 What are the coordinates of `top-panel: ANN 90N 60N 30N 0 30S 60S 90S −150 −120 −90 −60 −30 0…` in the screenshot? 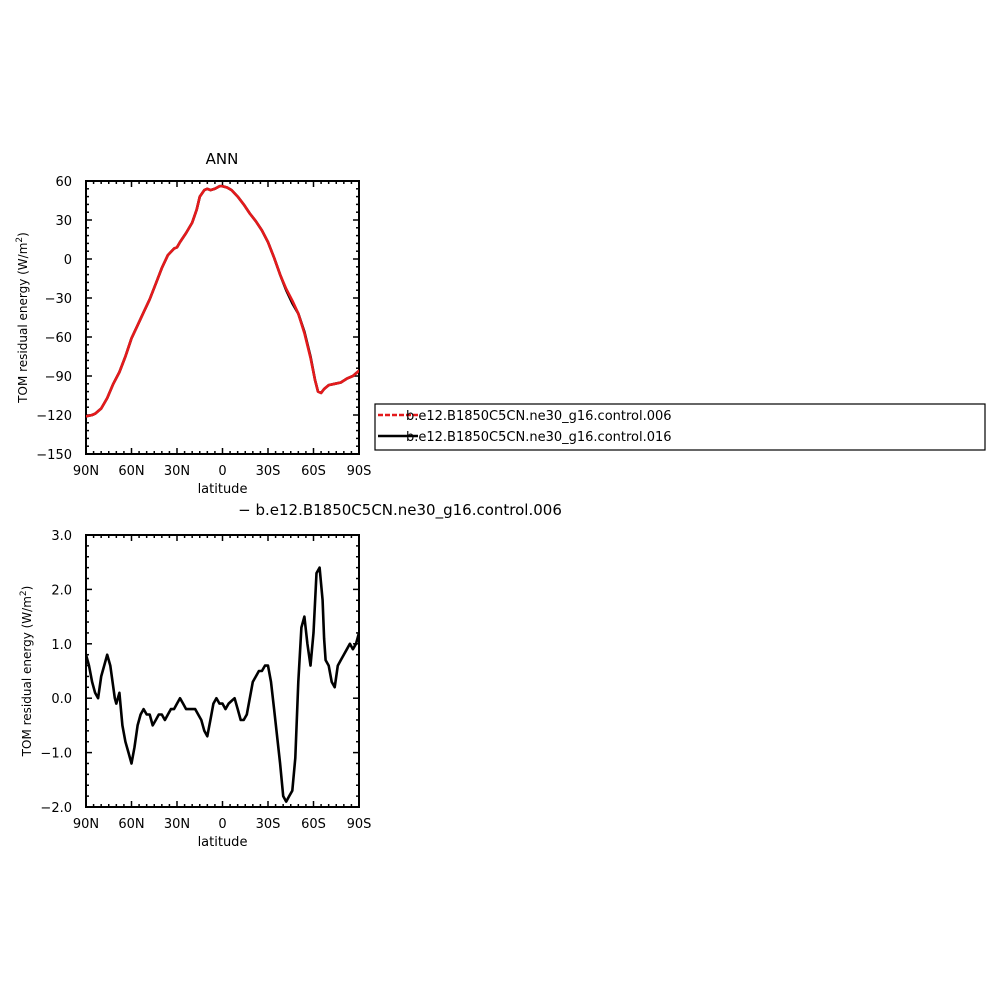 It's located at (193, 323).